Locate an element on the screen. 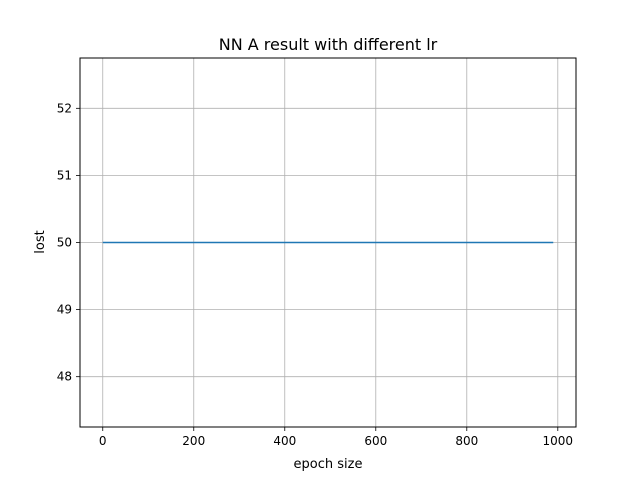  x-tick-label: 200 is located at coordinates (193, 441).